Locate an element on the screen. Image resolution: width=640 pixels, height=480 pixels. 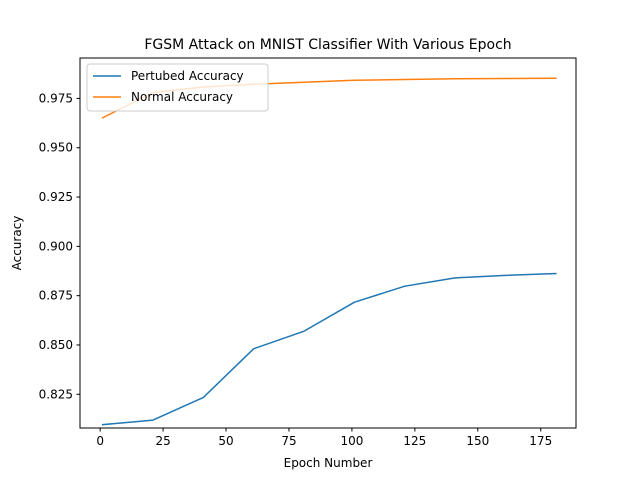
x-tick-label: 175 is located at coordinates (540, 441).